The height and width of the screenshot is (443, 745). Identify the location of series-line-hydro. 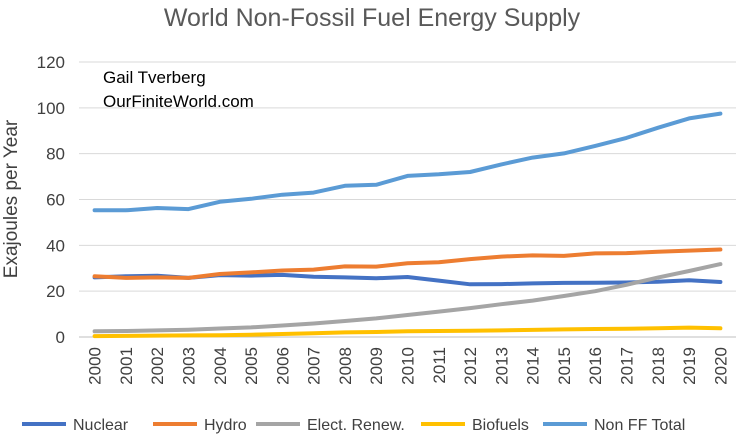
(407, 263).